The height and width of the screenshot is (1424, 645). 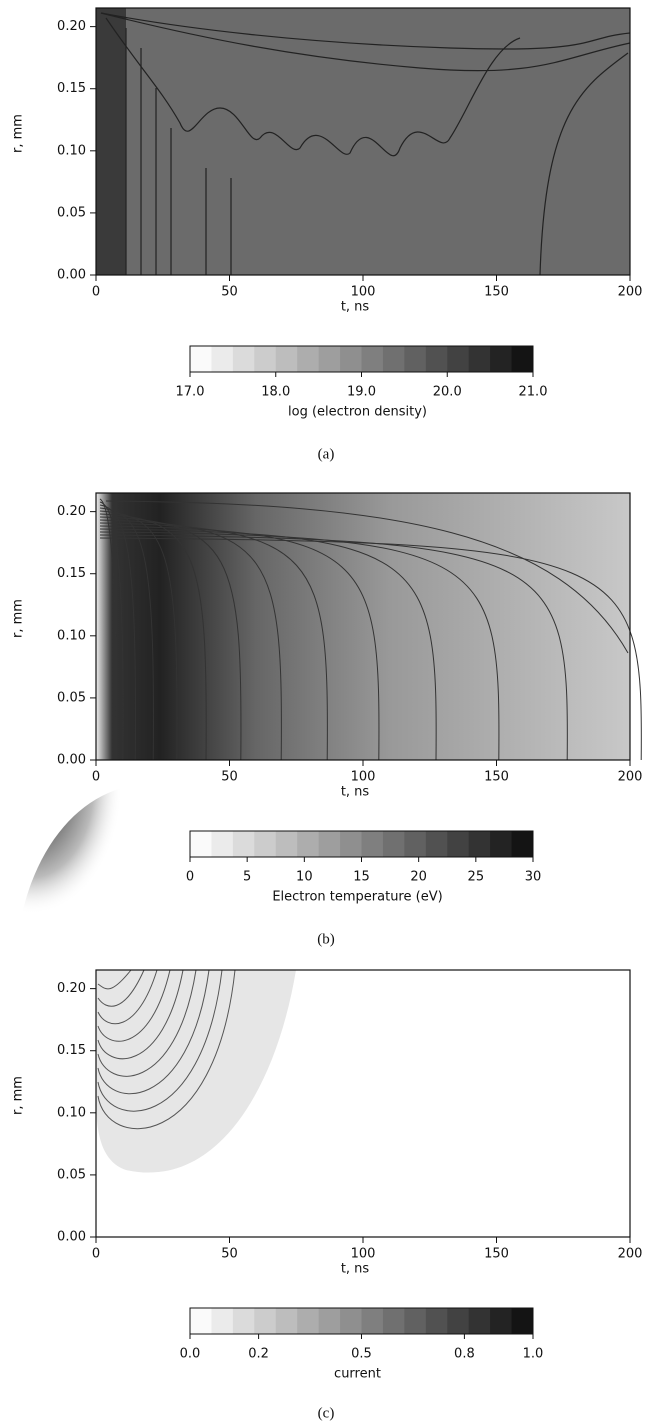 What do you see at coordinates (418, 877) in the screenshot?
I see `colorbar-tick-label: 20` at bounding box center [418, 877].